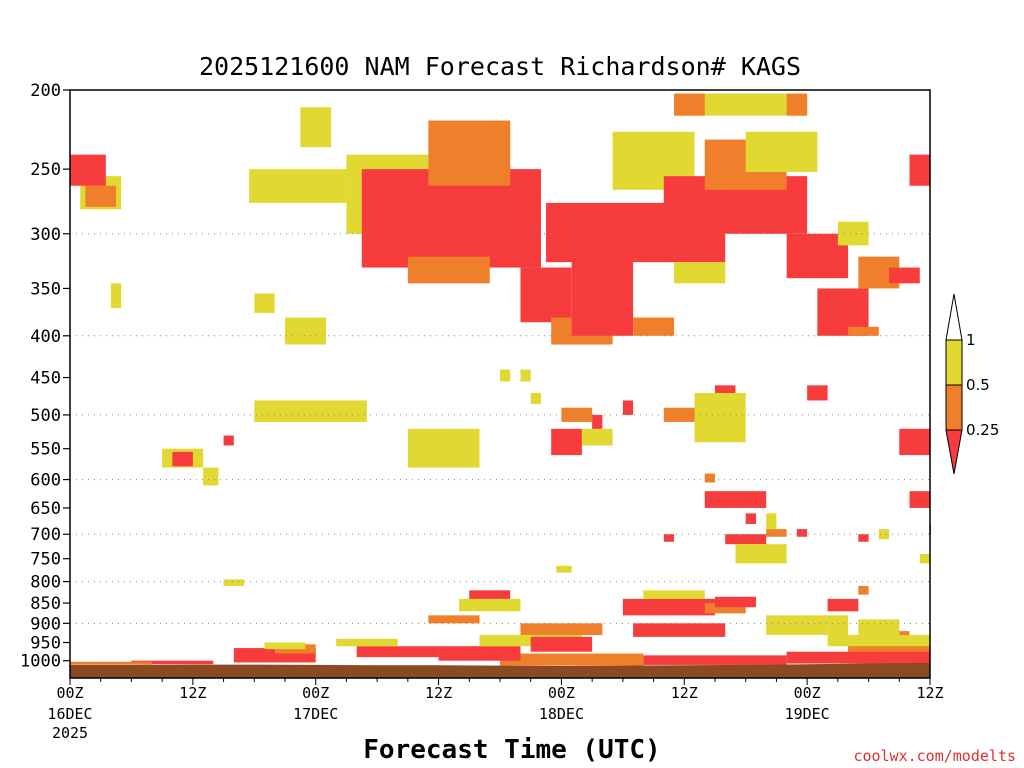 The height and width of the screenshot is (768, 1024). What do you see at coordinates (561, 714) in the screenshot?
I see `x-tick-sublabel-4-0: 18DEC` at bounding box center [561, 714].